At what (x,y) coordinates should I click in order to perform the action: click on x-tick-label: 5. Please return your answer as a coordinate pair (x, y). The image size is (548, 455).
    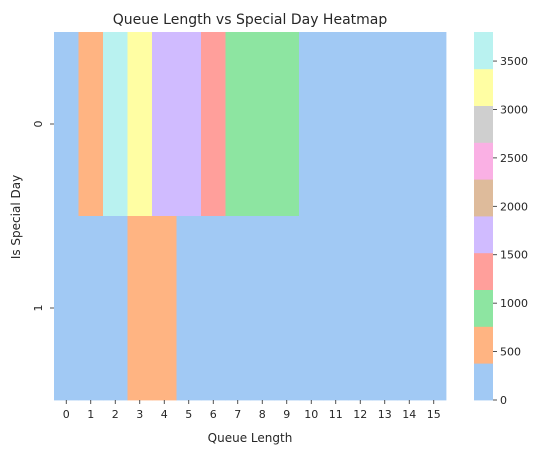
    Looking at the image, I should click on (188, 414).